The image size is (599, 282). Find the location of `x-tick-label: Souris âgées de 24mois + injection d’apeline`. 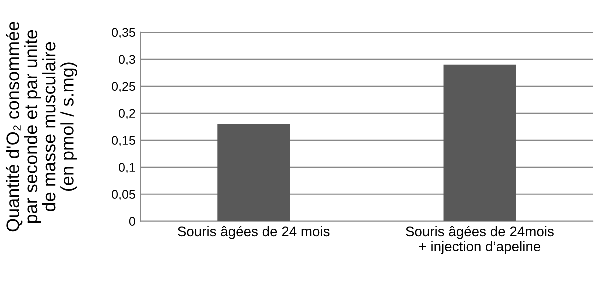

x-tick-label: Souris âgées de 24mois + injection d’apeline is located at coordinates (480, 240).